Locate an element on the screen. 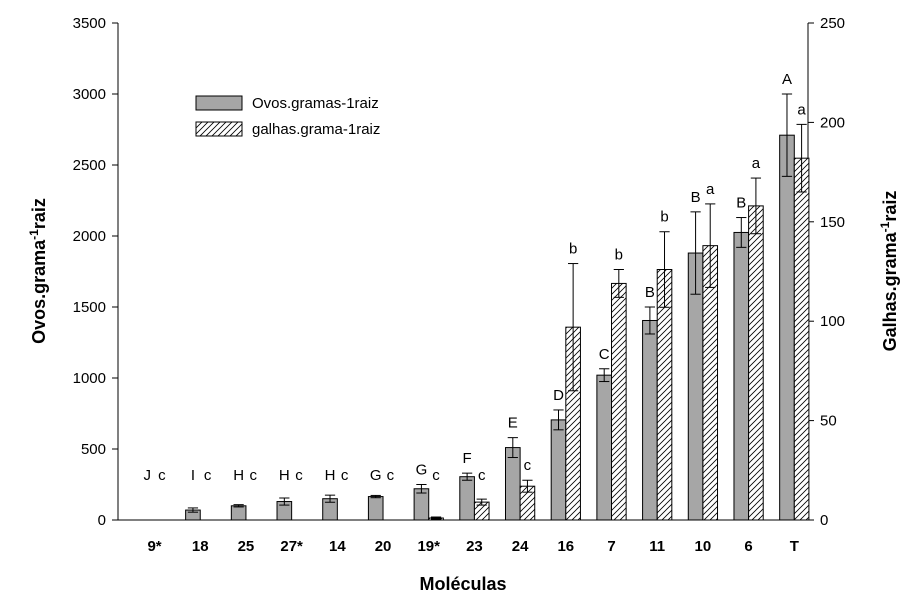 Image resolution: width=904 pixels, height=599 pixels. y-left-tick-label: 2500 is located at coordinates (89, 165).